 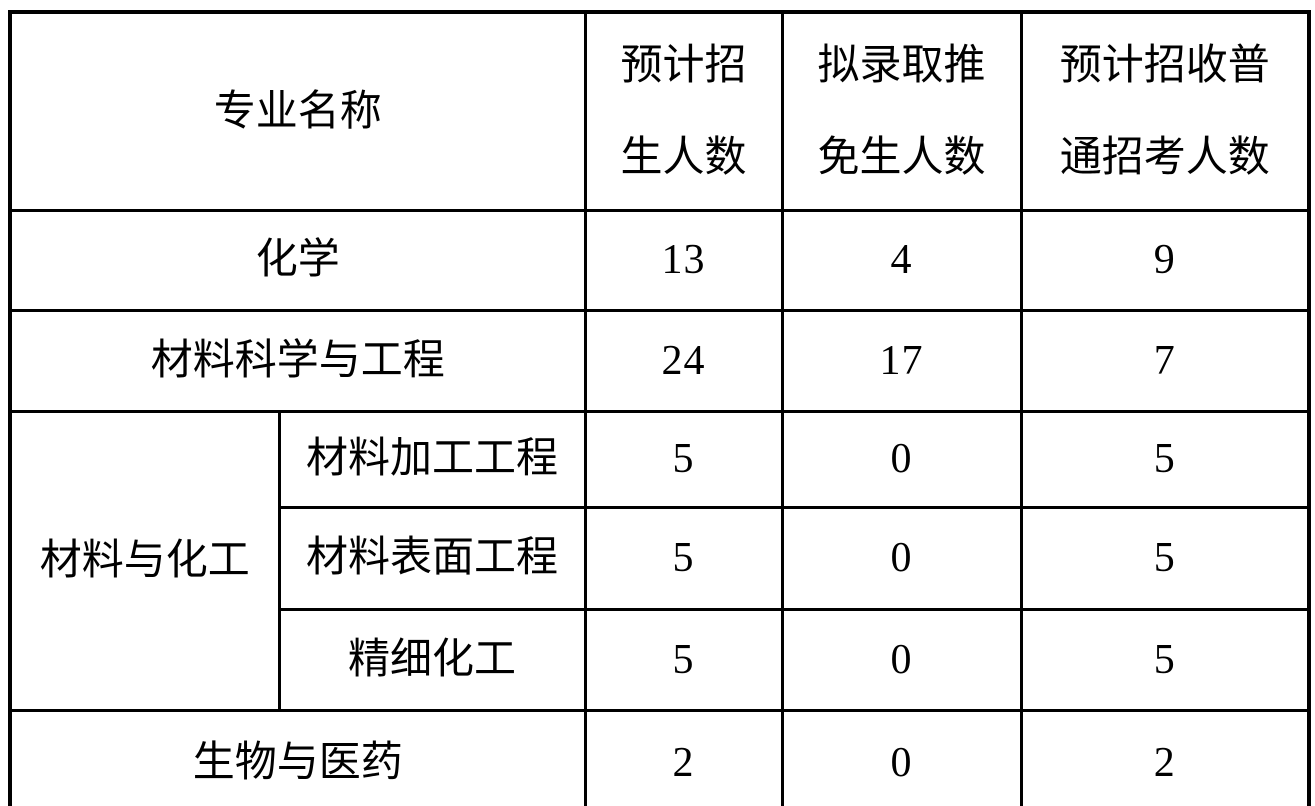 I want to click on header-regular-exam: 预计招收普 通招考人数, so click(x=1165, y=111).